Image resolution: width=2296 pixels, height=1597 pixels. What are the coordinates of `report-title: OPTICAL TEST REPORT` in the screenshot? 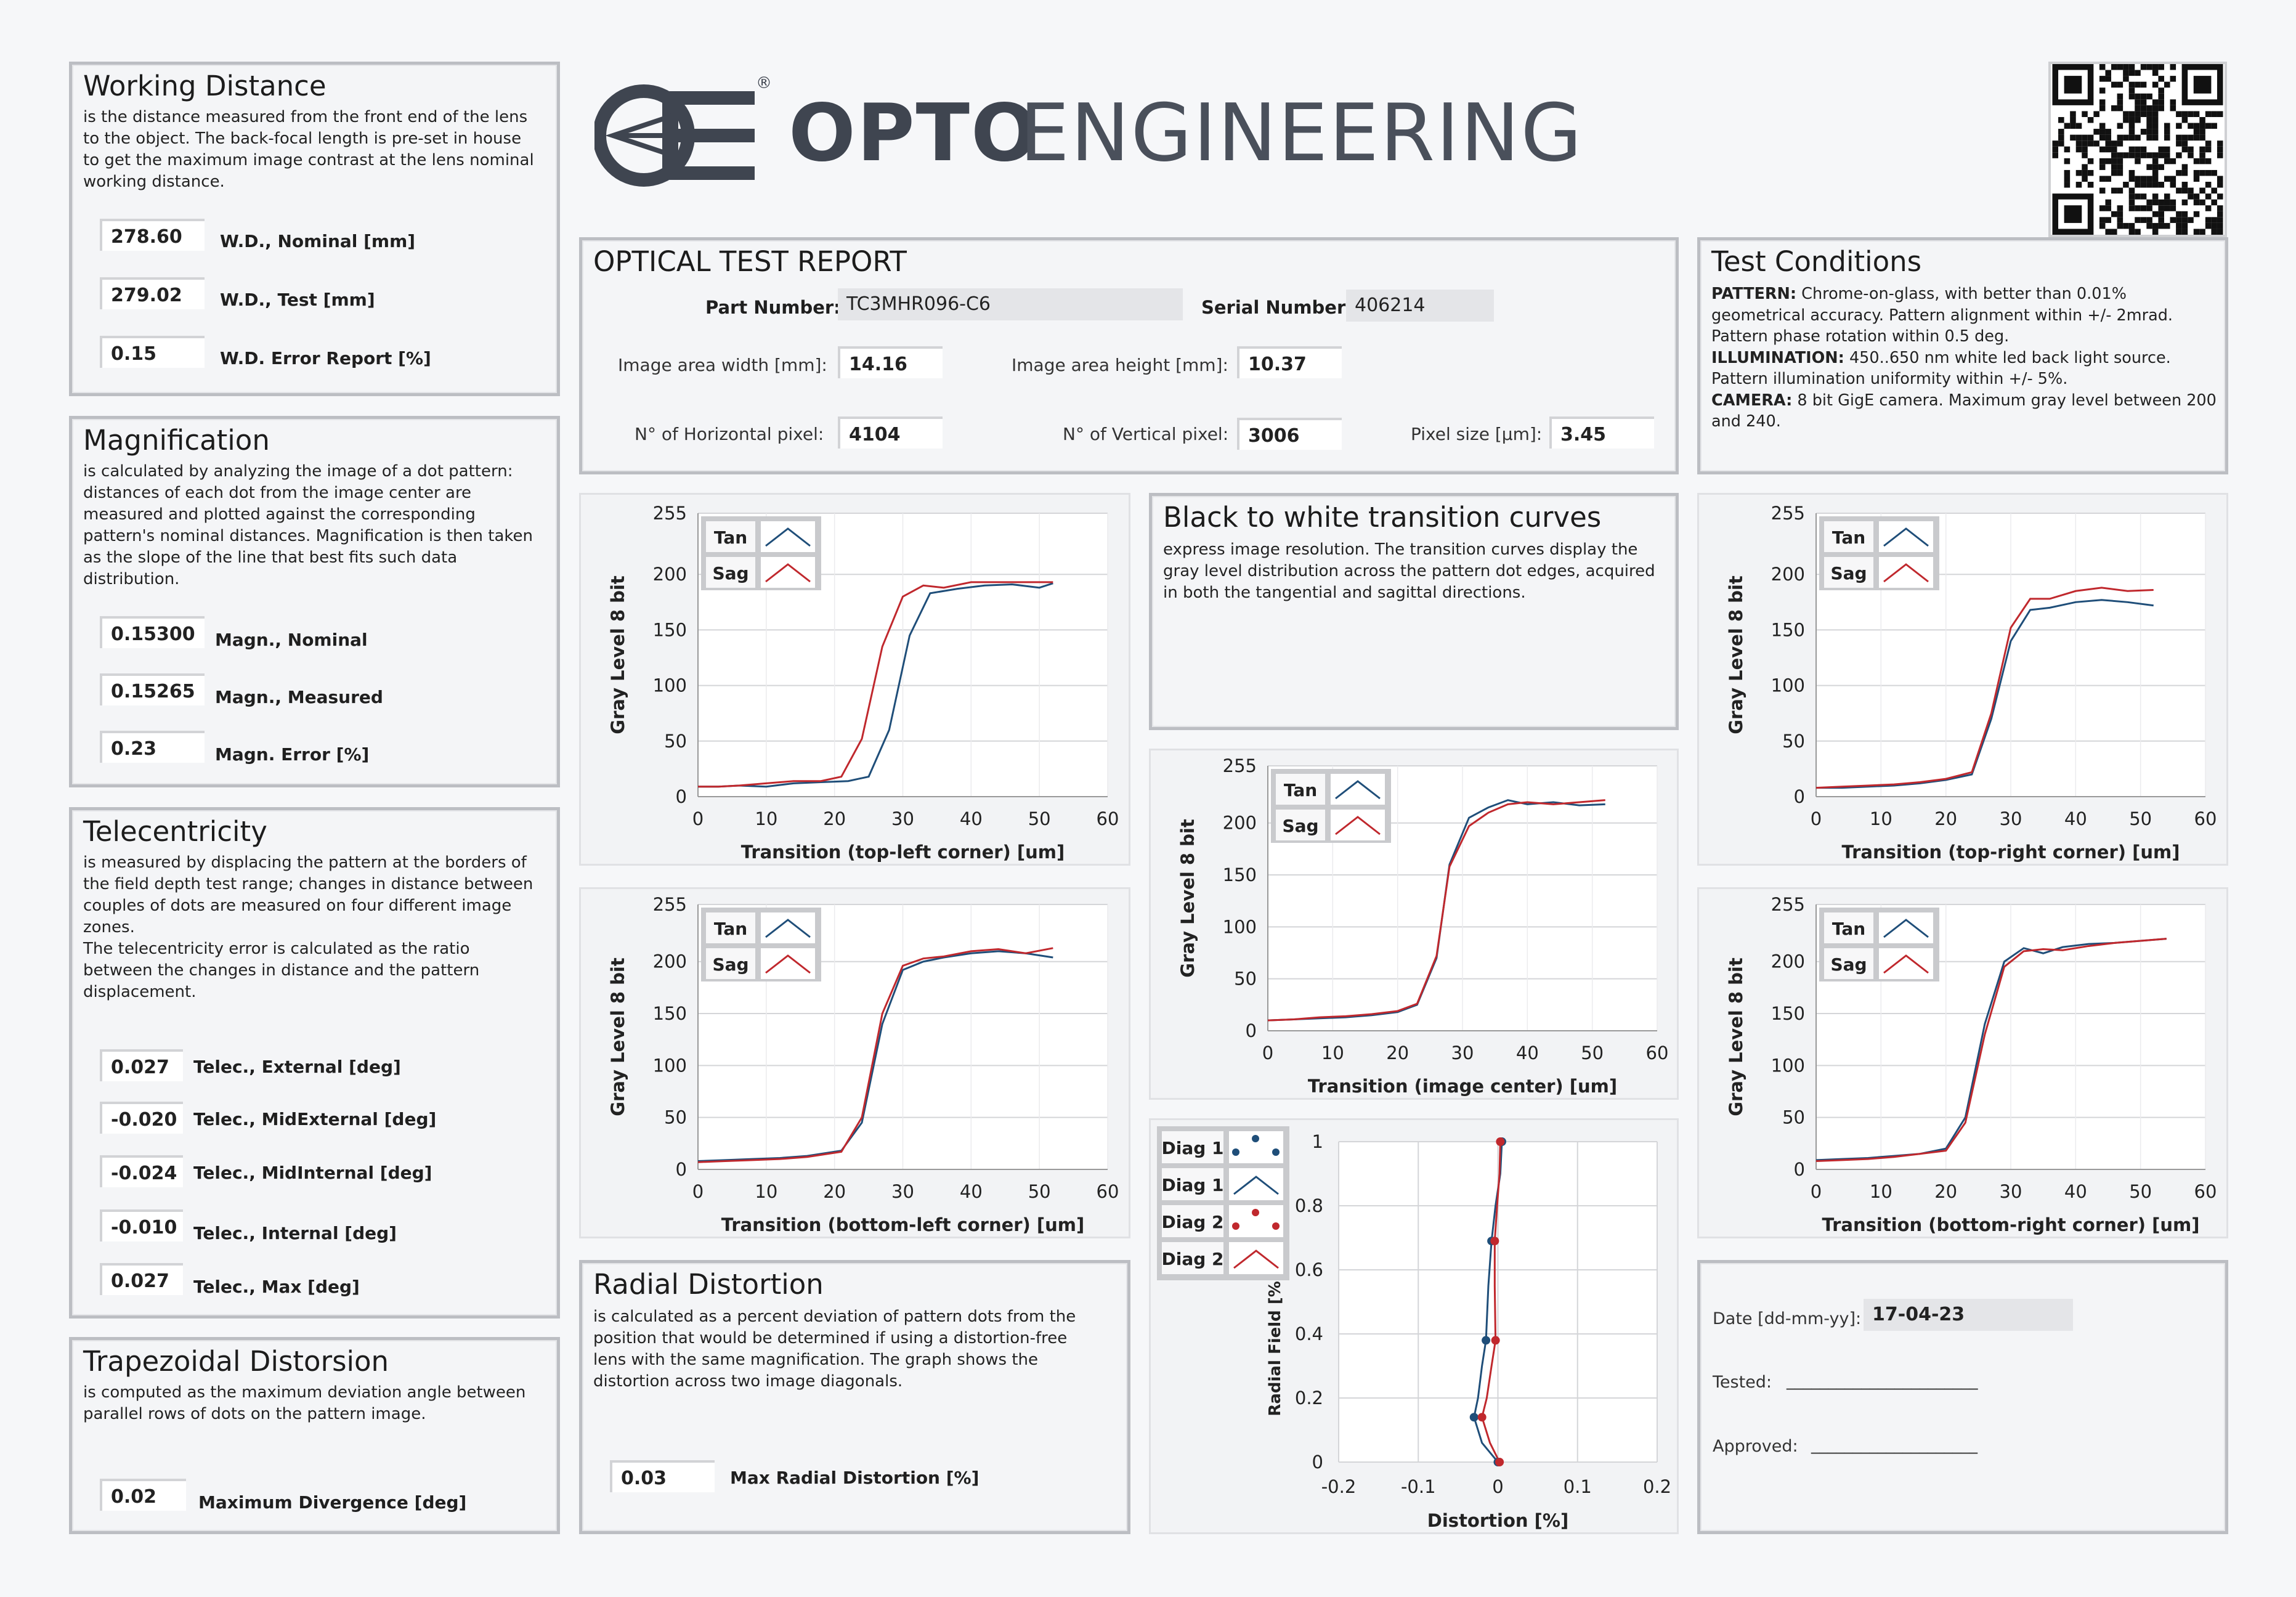 It's located at (750, 261).